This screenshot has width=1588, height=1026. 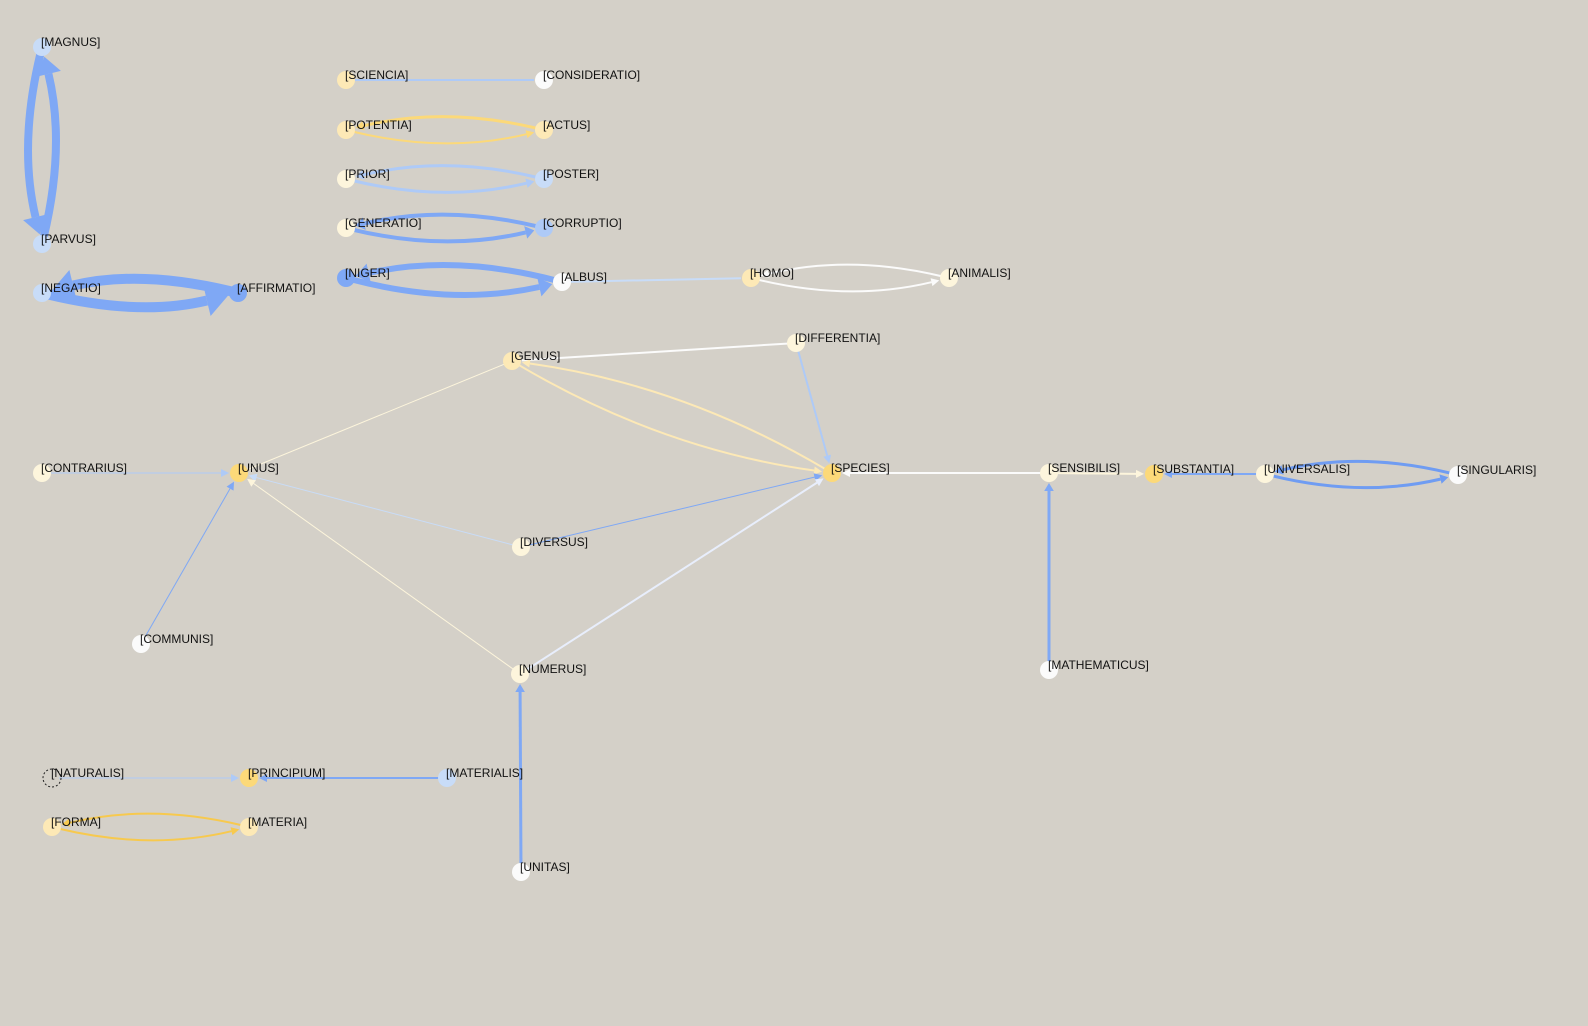 What do you see at coordinates (254, 471) in the screenshot?
I see `node-unus: [UNUS]` at bounding box center [254, 471].